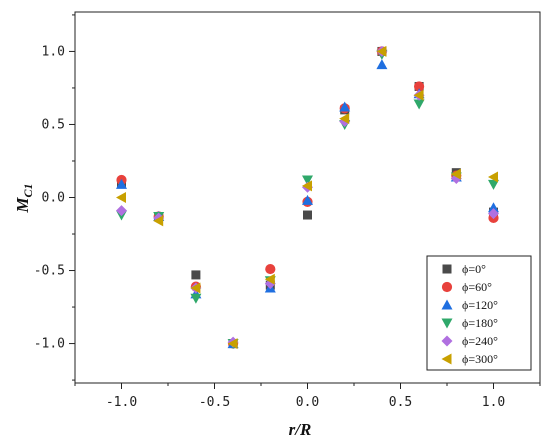 The image size is (550, 445). What do you see at coordinates (22, 205) in the screenshot?
I see `y-axis-label-main: M` at bounding box center [22, 205].